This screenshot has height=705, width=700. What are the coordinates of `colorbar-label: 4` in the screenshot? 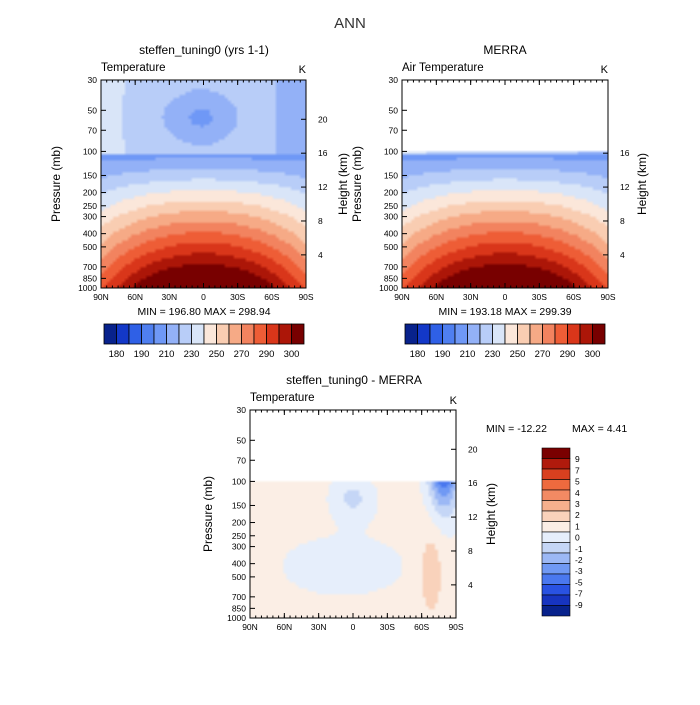 It's located at (577, 493).